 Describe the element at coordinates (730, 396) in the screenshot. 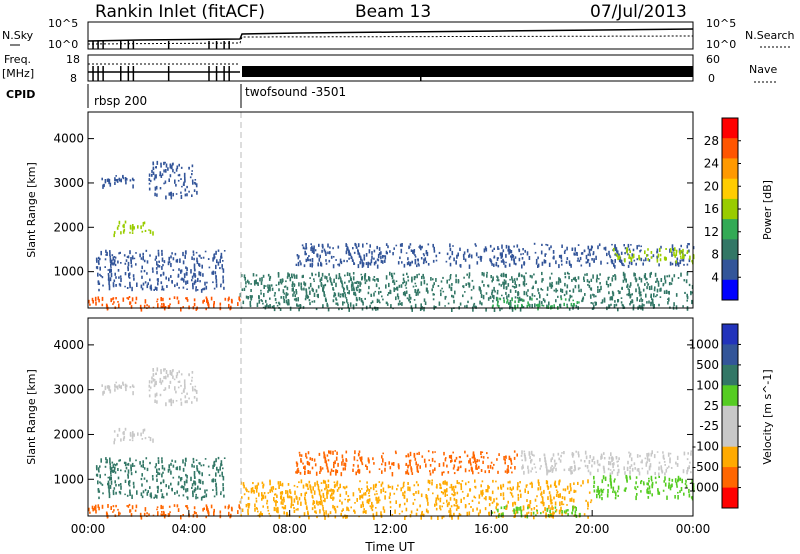

I see `colorbar-segment` at that location.